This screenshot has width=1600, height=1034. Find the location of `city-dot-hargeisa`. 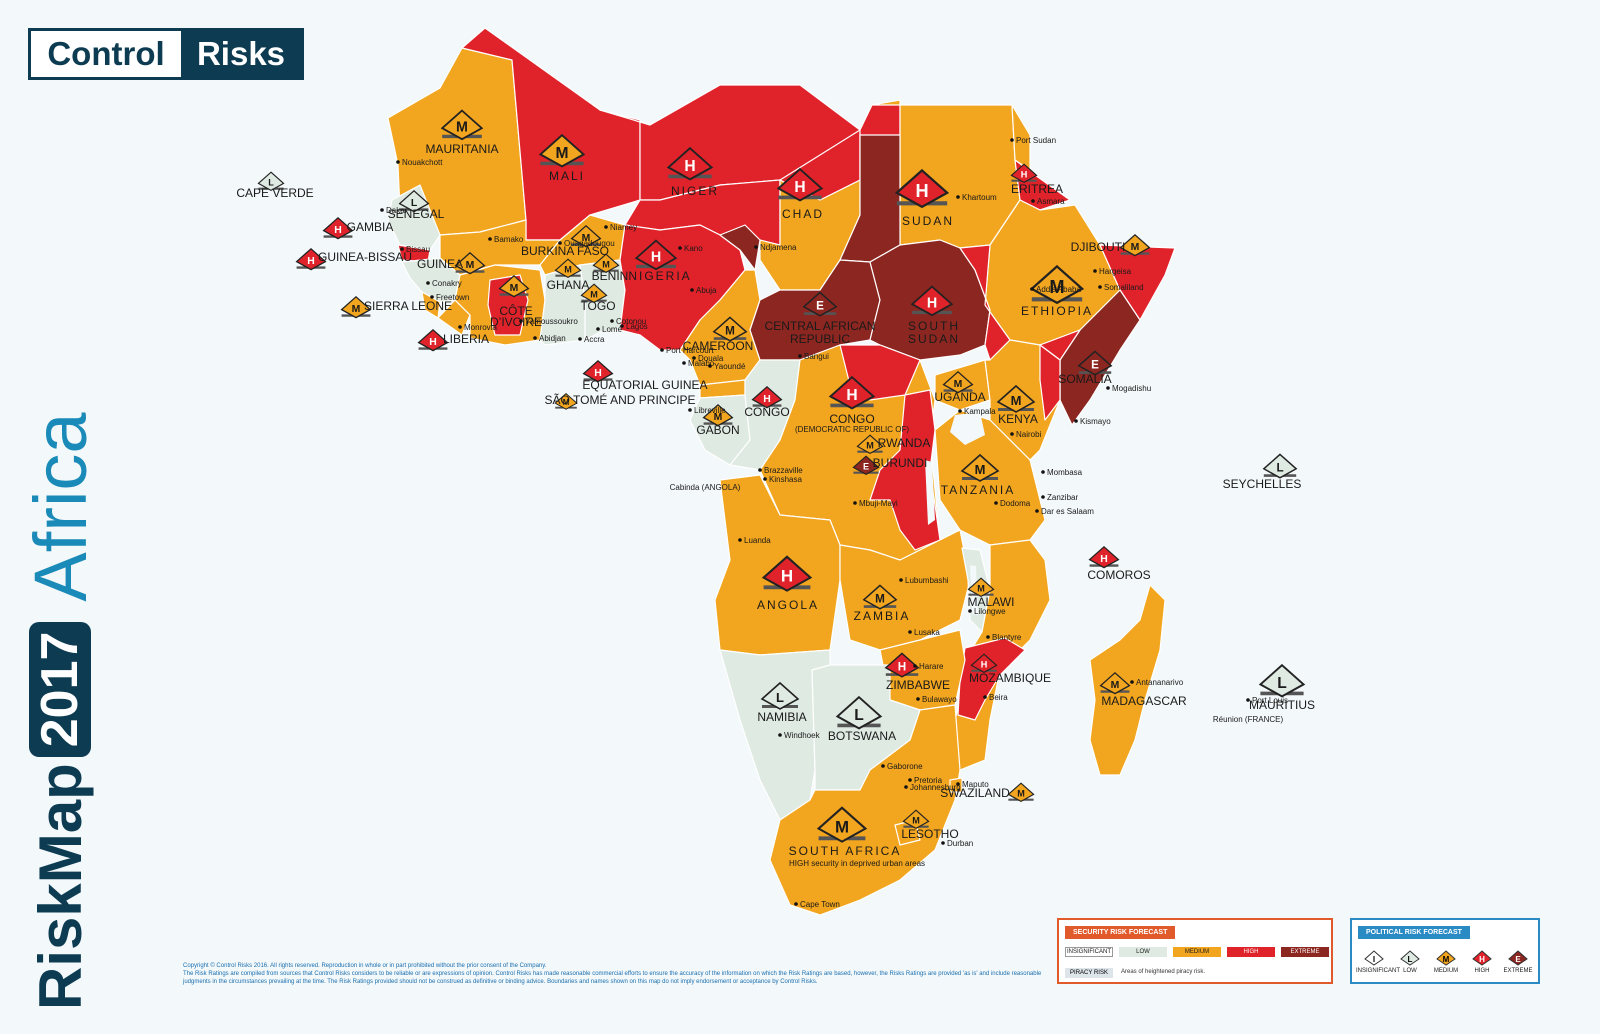

city-dot-hargeisa is located at coordinates (1095, 271).